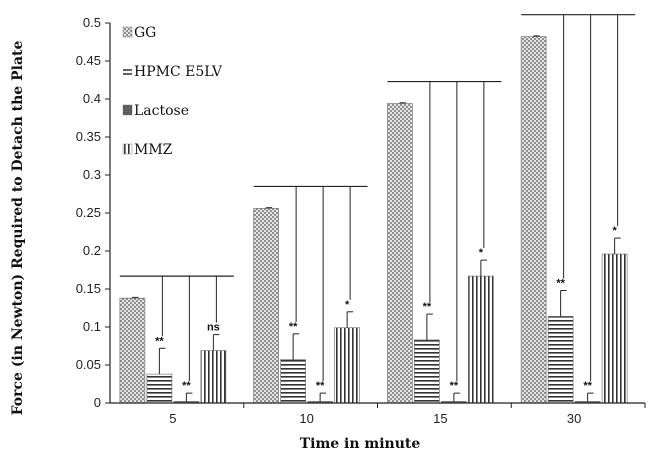  Describe the element at coordinates (178, 72) in the screenshot. I see `legend-label: HPMC E5LV` at that location.